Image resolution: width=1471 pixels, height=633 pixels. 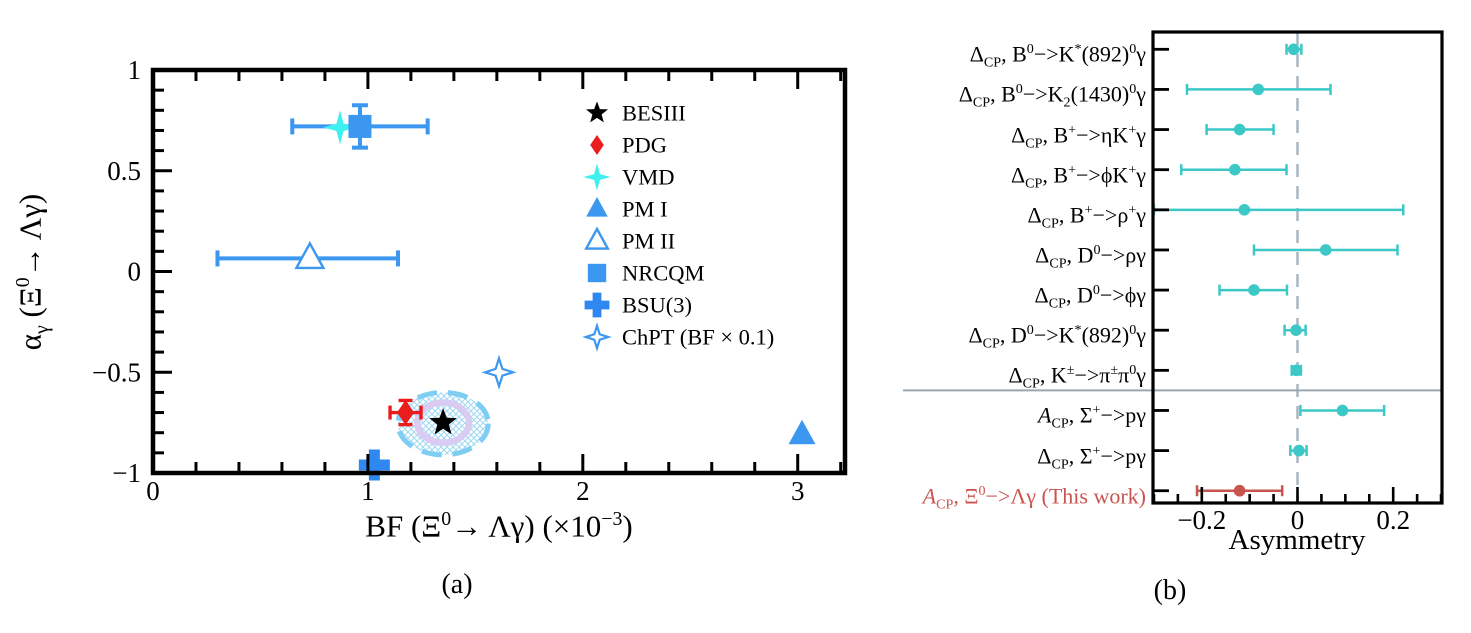 I want to click on legend-label-vmd: VMD, so click(x=648, y=177).